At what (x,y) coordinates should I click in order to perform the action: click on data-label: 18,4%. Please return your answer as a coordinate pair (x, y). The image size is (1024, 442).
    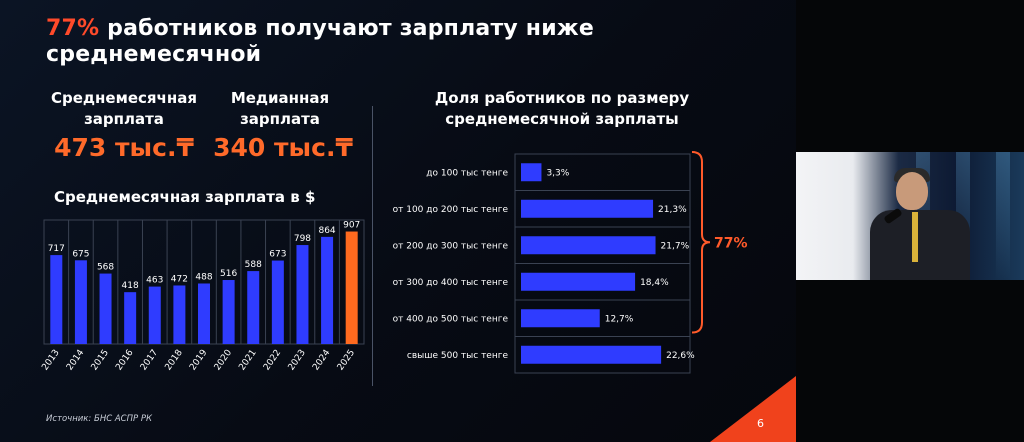
    Looking at the image, I should click on (654, 283).